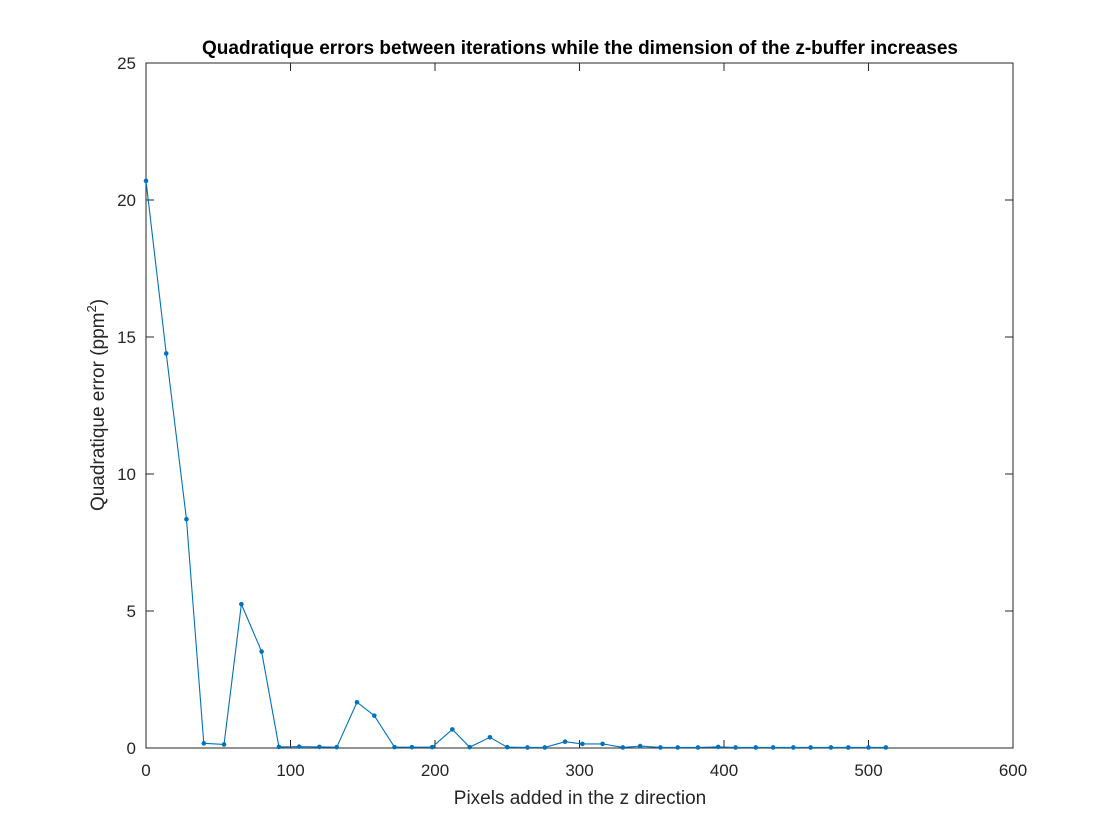  I want to click on x-tick-label: 100, so click(290, 770).